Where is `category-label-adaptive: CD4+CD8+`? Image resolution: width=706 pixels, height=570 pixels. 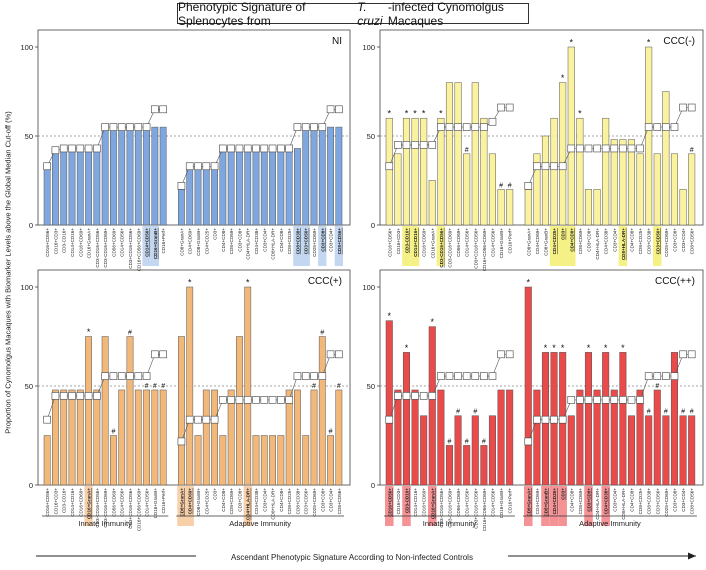
category-label-adaptive: CD4+CD8+ is located at coordinates (571, 240).